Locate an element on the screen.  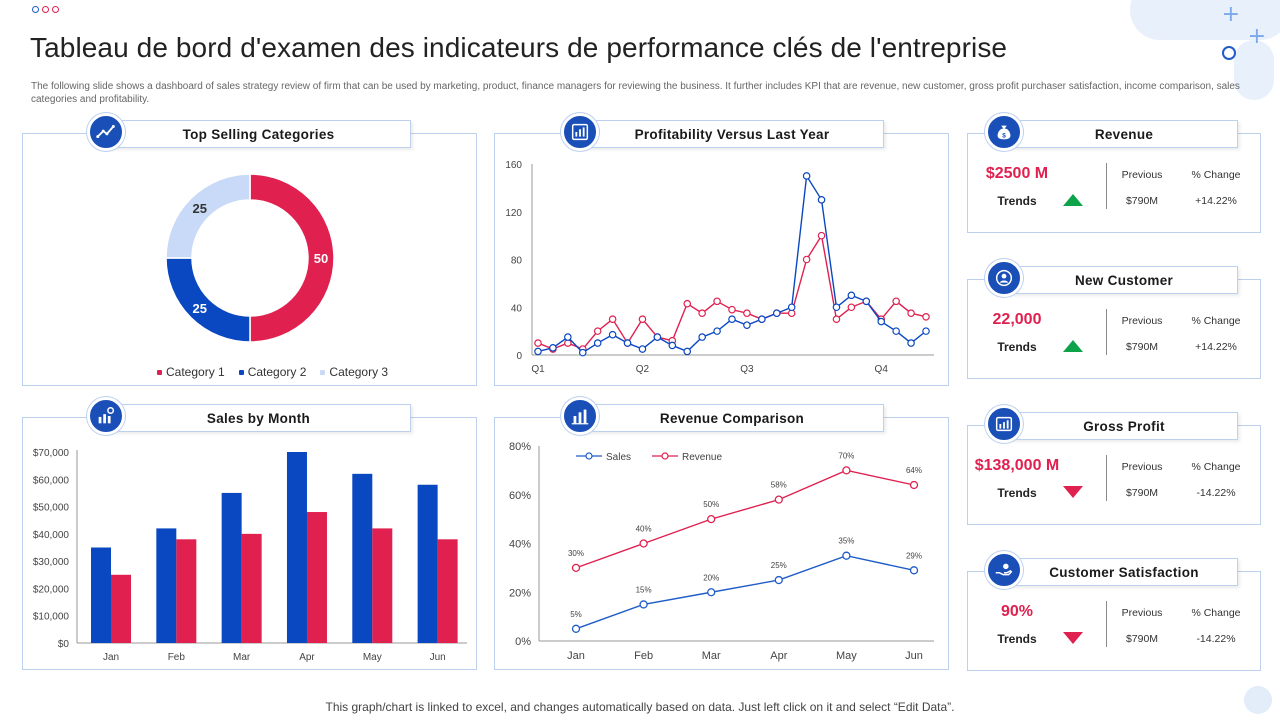
data-label: 15% is located at coordinates (644, 589).